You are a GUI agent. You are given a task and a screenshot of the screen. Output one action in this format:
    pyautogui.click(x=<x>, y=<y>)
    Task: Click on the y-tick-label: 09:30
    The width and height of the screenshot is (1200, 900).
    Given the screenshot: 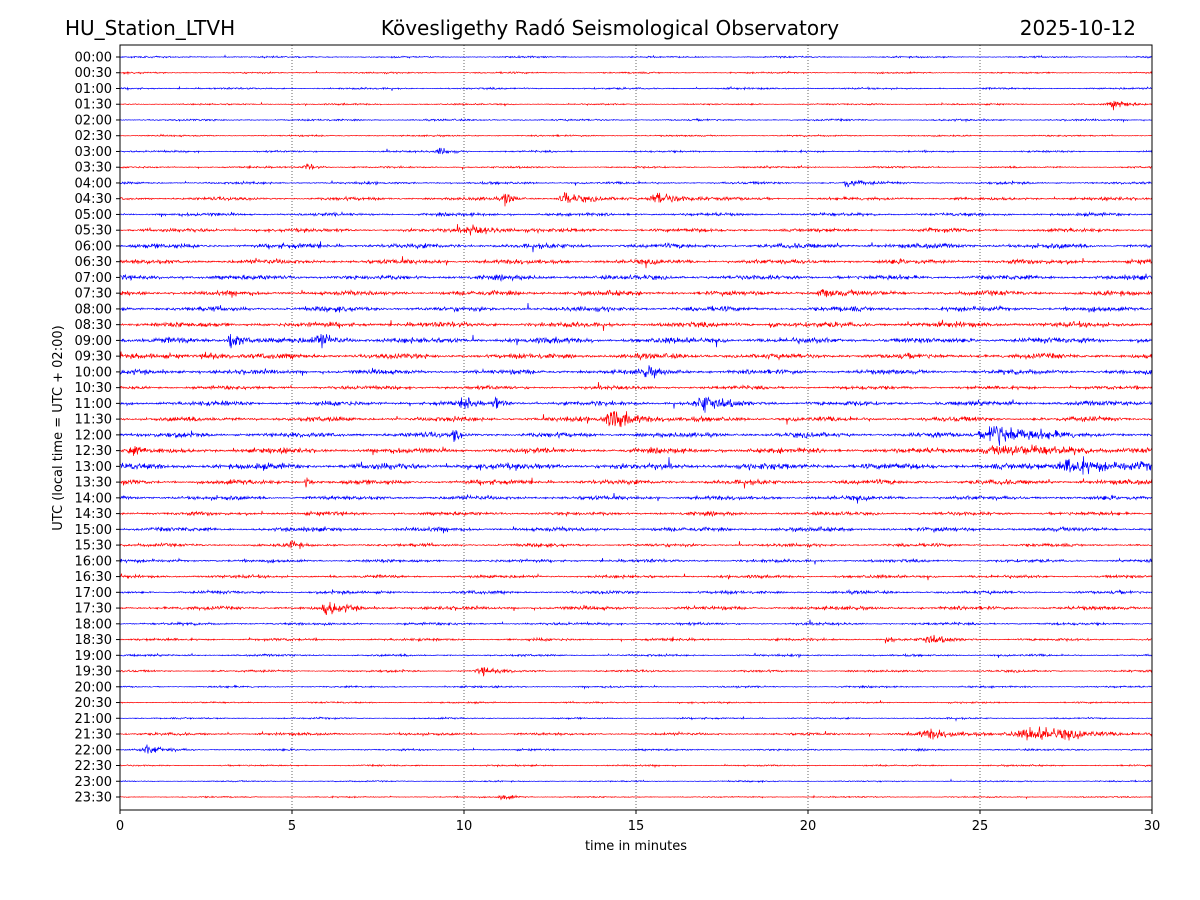 What is the action you would take?
    pyautogui.click(x=93, y=357)
    